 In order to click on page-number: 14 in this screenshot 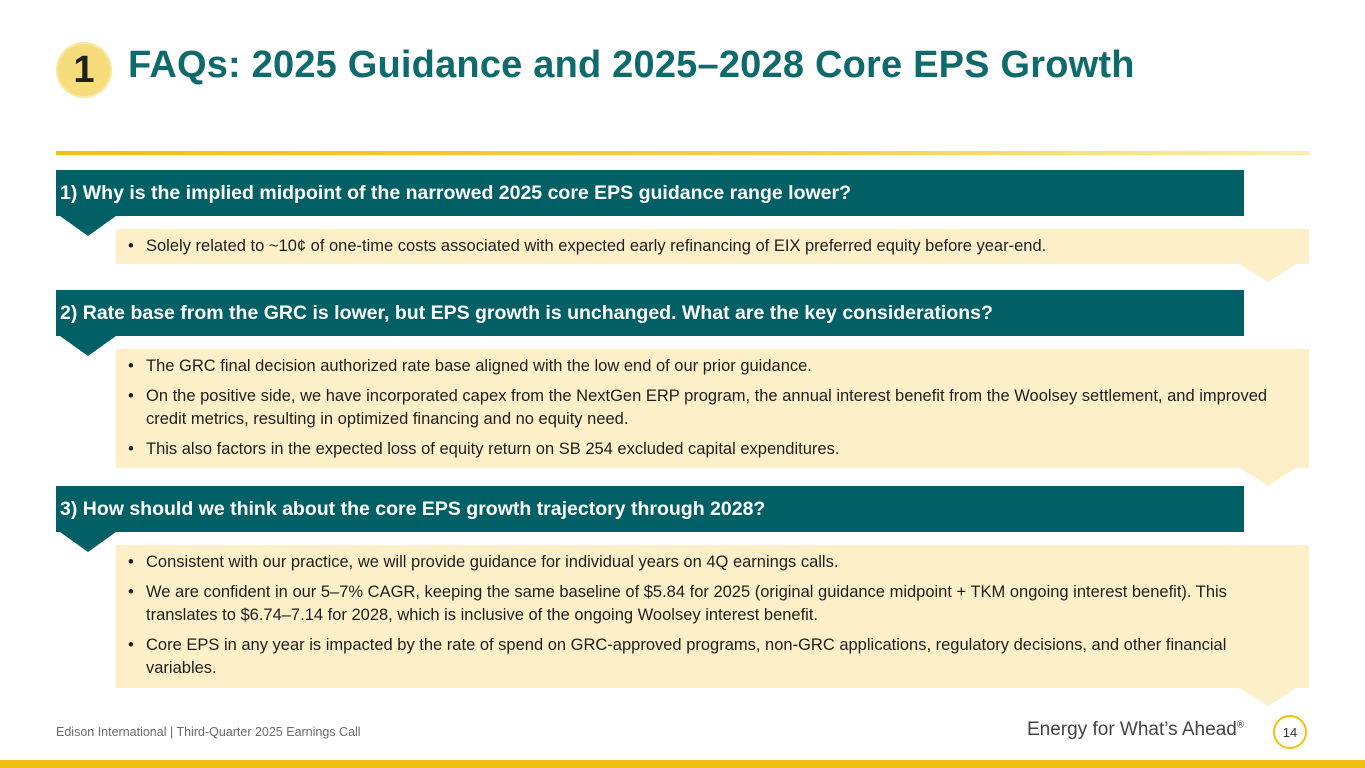, I will do `click(1290, 732)`.